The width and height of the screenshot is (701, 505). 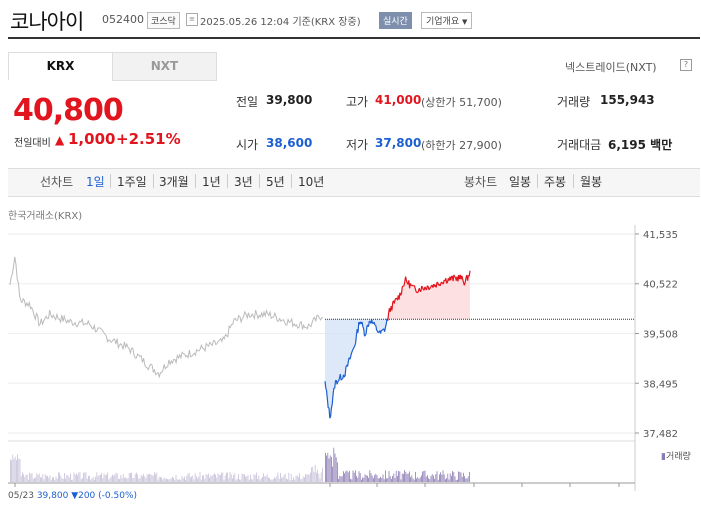 What do you see at coordinates (95, 182) in the screenshot?
I see `period-1d: 1일` at bounding box center [95, 182].